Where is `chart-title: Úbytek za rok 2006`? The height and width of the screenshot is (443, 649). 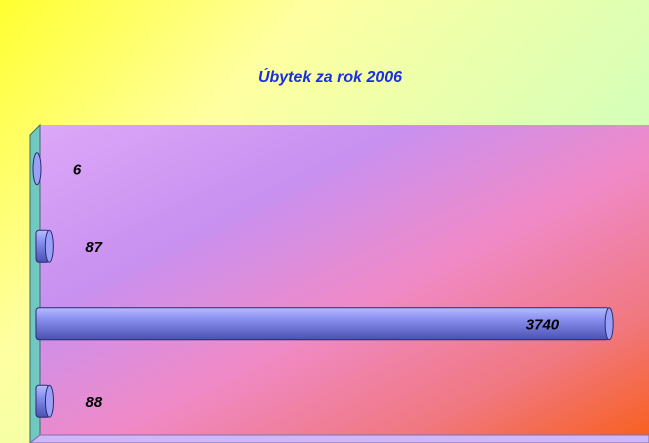 chart-title: Úbytek za rok 2006 is located at coordinates (330, 76).